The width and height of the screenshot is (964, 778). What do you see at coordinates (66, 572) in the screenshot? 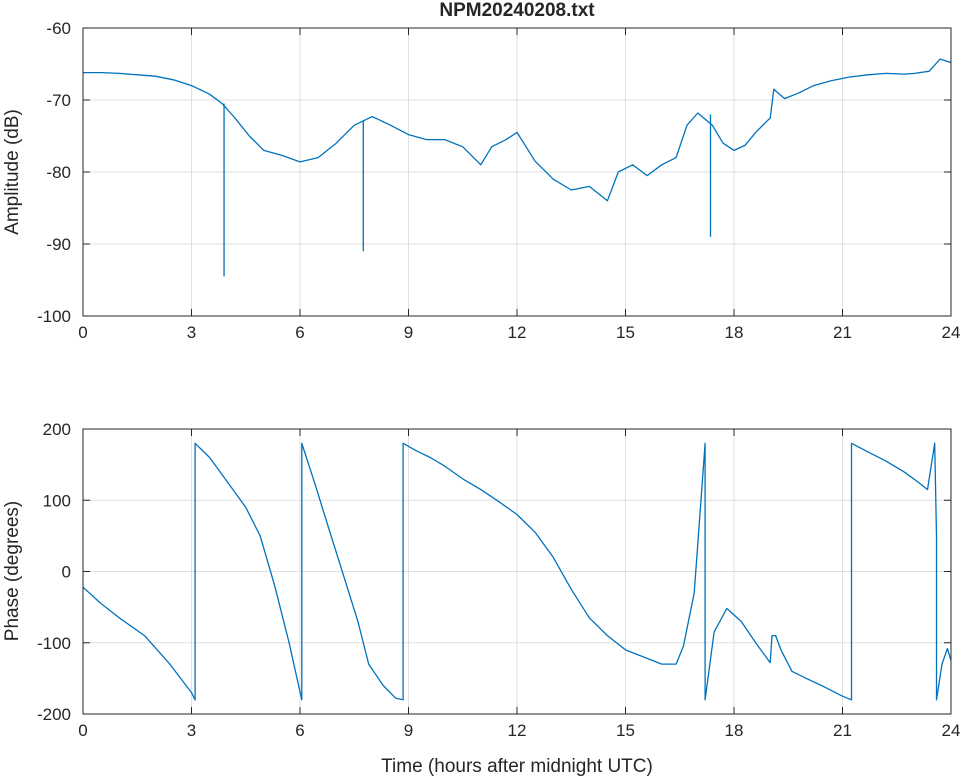
I see `phase-ytick-label: 0` at bounding box center [66, 572].